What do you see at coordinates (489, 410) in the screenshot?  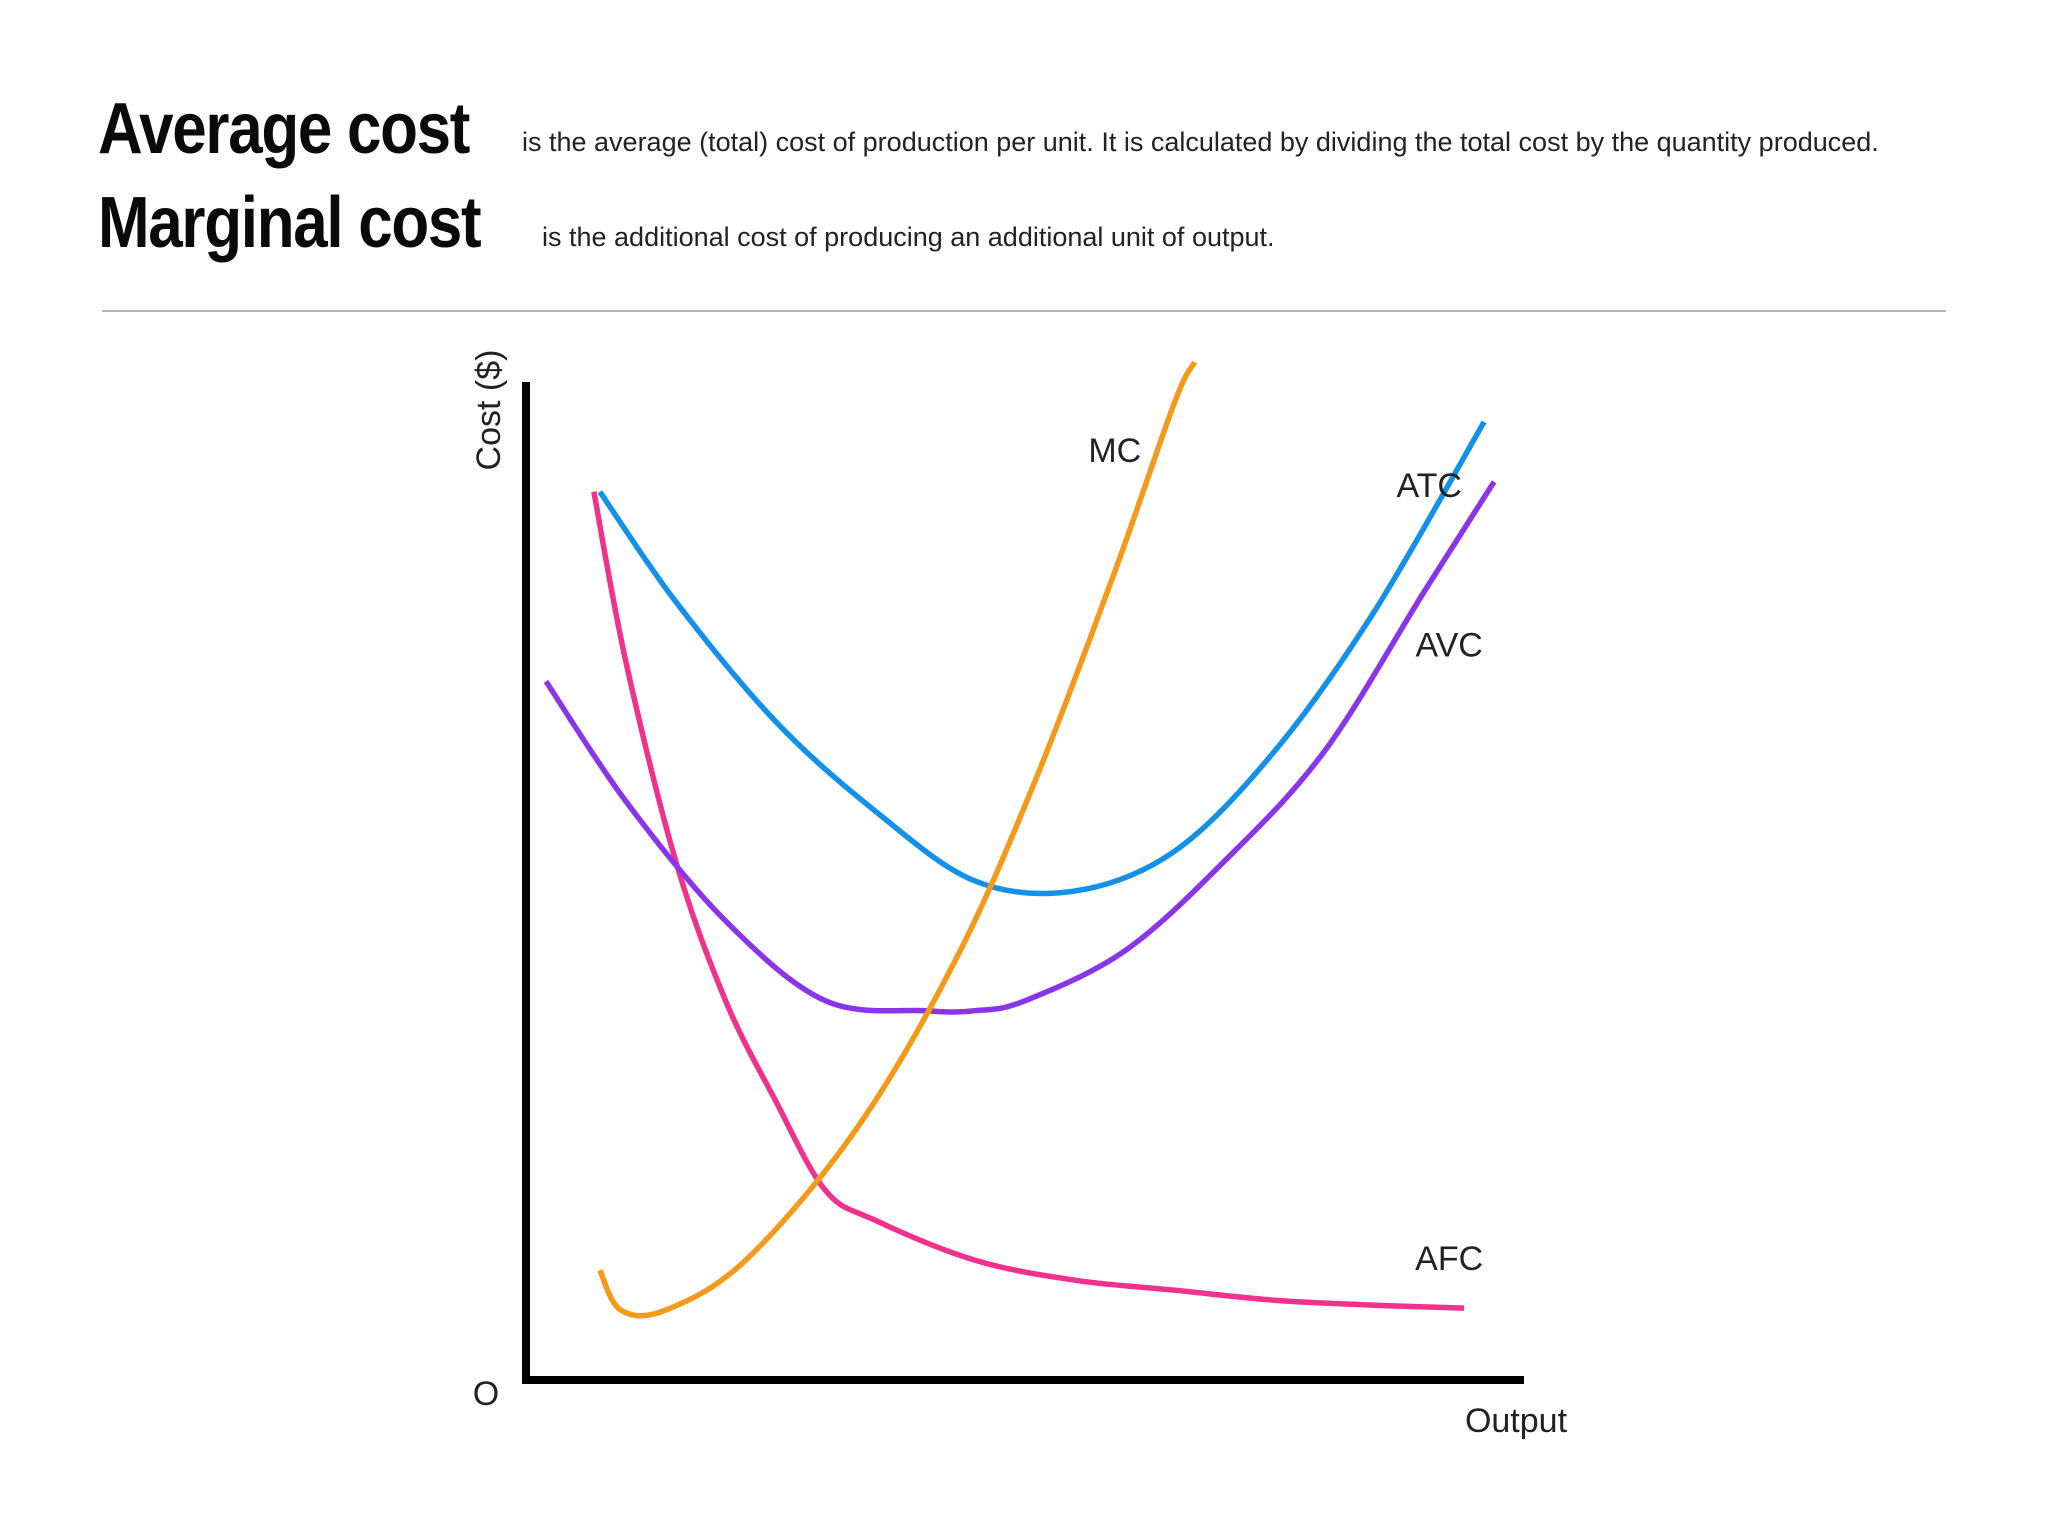 I see `y-axis-label: Cost ($)` at bounding box center [489, 410].